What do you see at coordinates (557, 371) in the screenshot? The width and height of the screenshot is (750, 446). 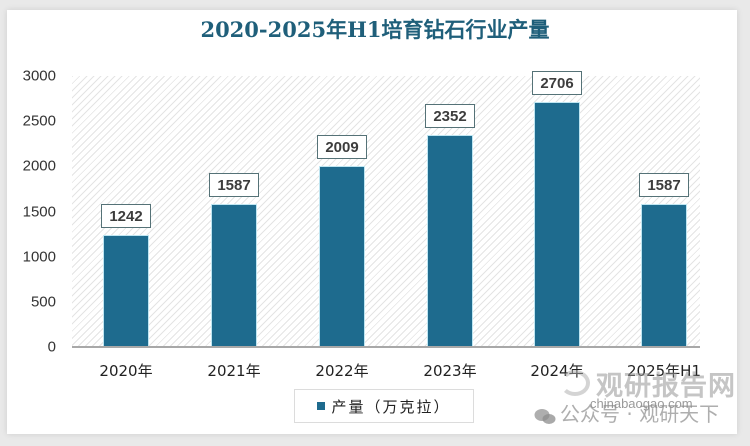 I see `x-tick-2024: 2024年` at bounding box center [557, 371].